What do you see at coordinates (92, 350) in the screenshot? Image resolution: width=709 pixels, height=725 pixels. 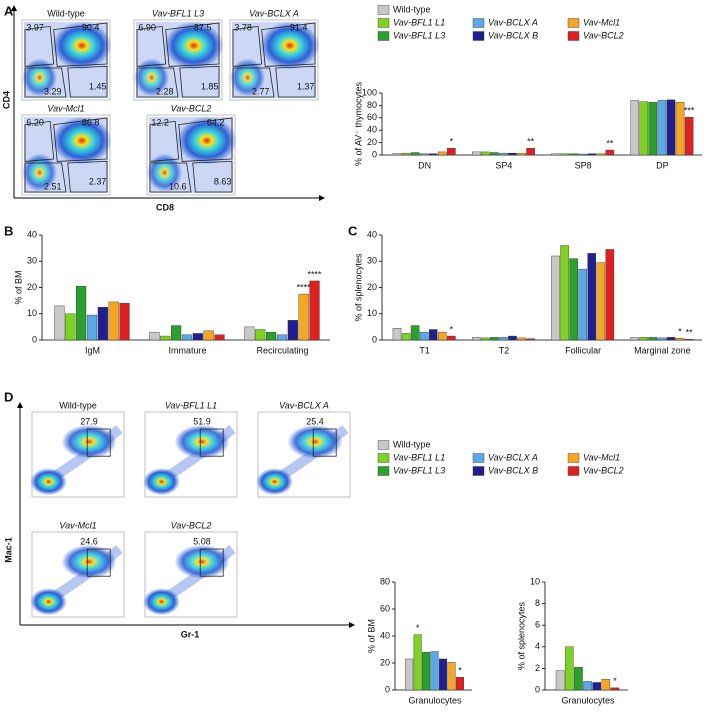 I see `x-tick-label: IgM` at bounding box center [92, 350].